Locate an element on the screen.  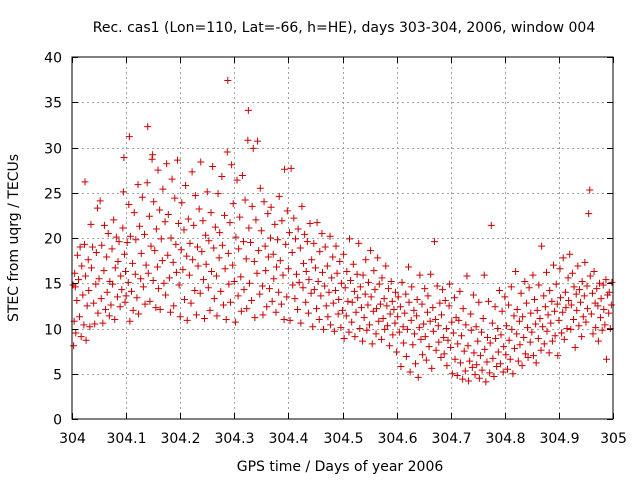
y-tick-label: 30 is located at coordinates (53, 150).